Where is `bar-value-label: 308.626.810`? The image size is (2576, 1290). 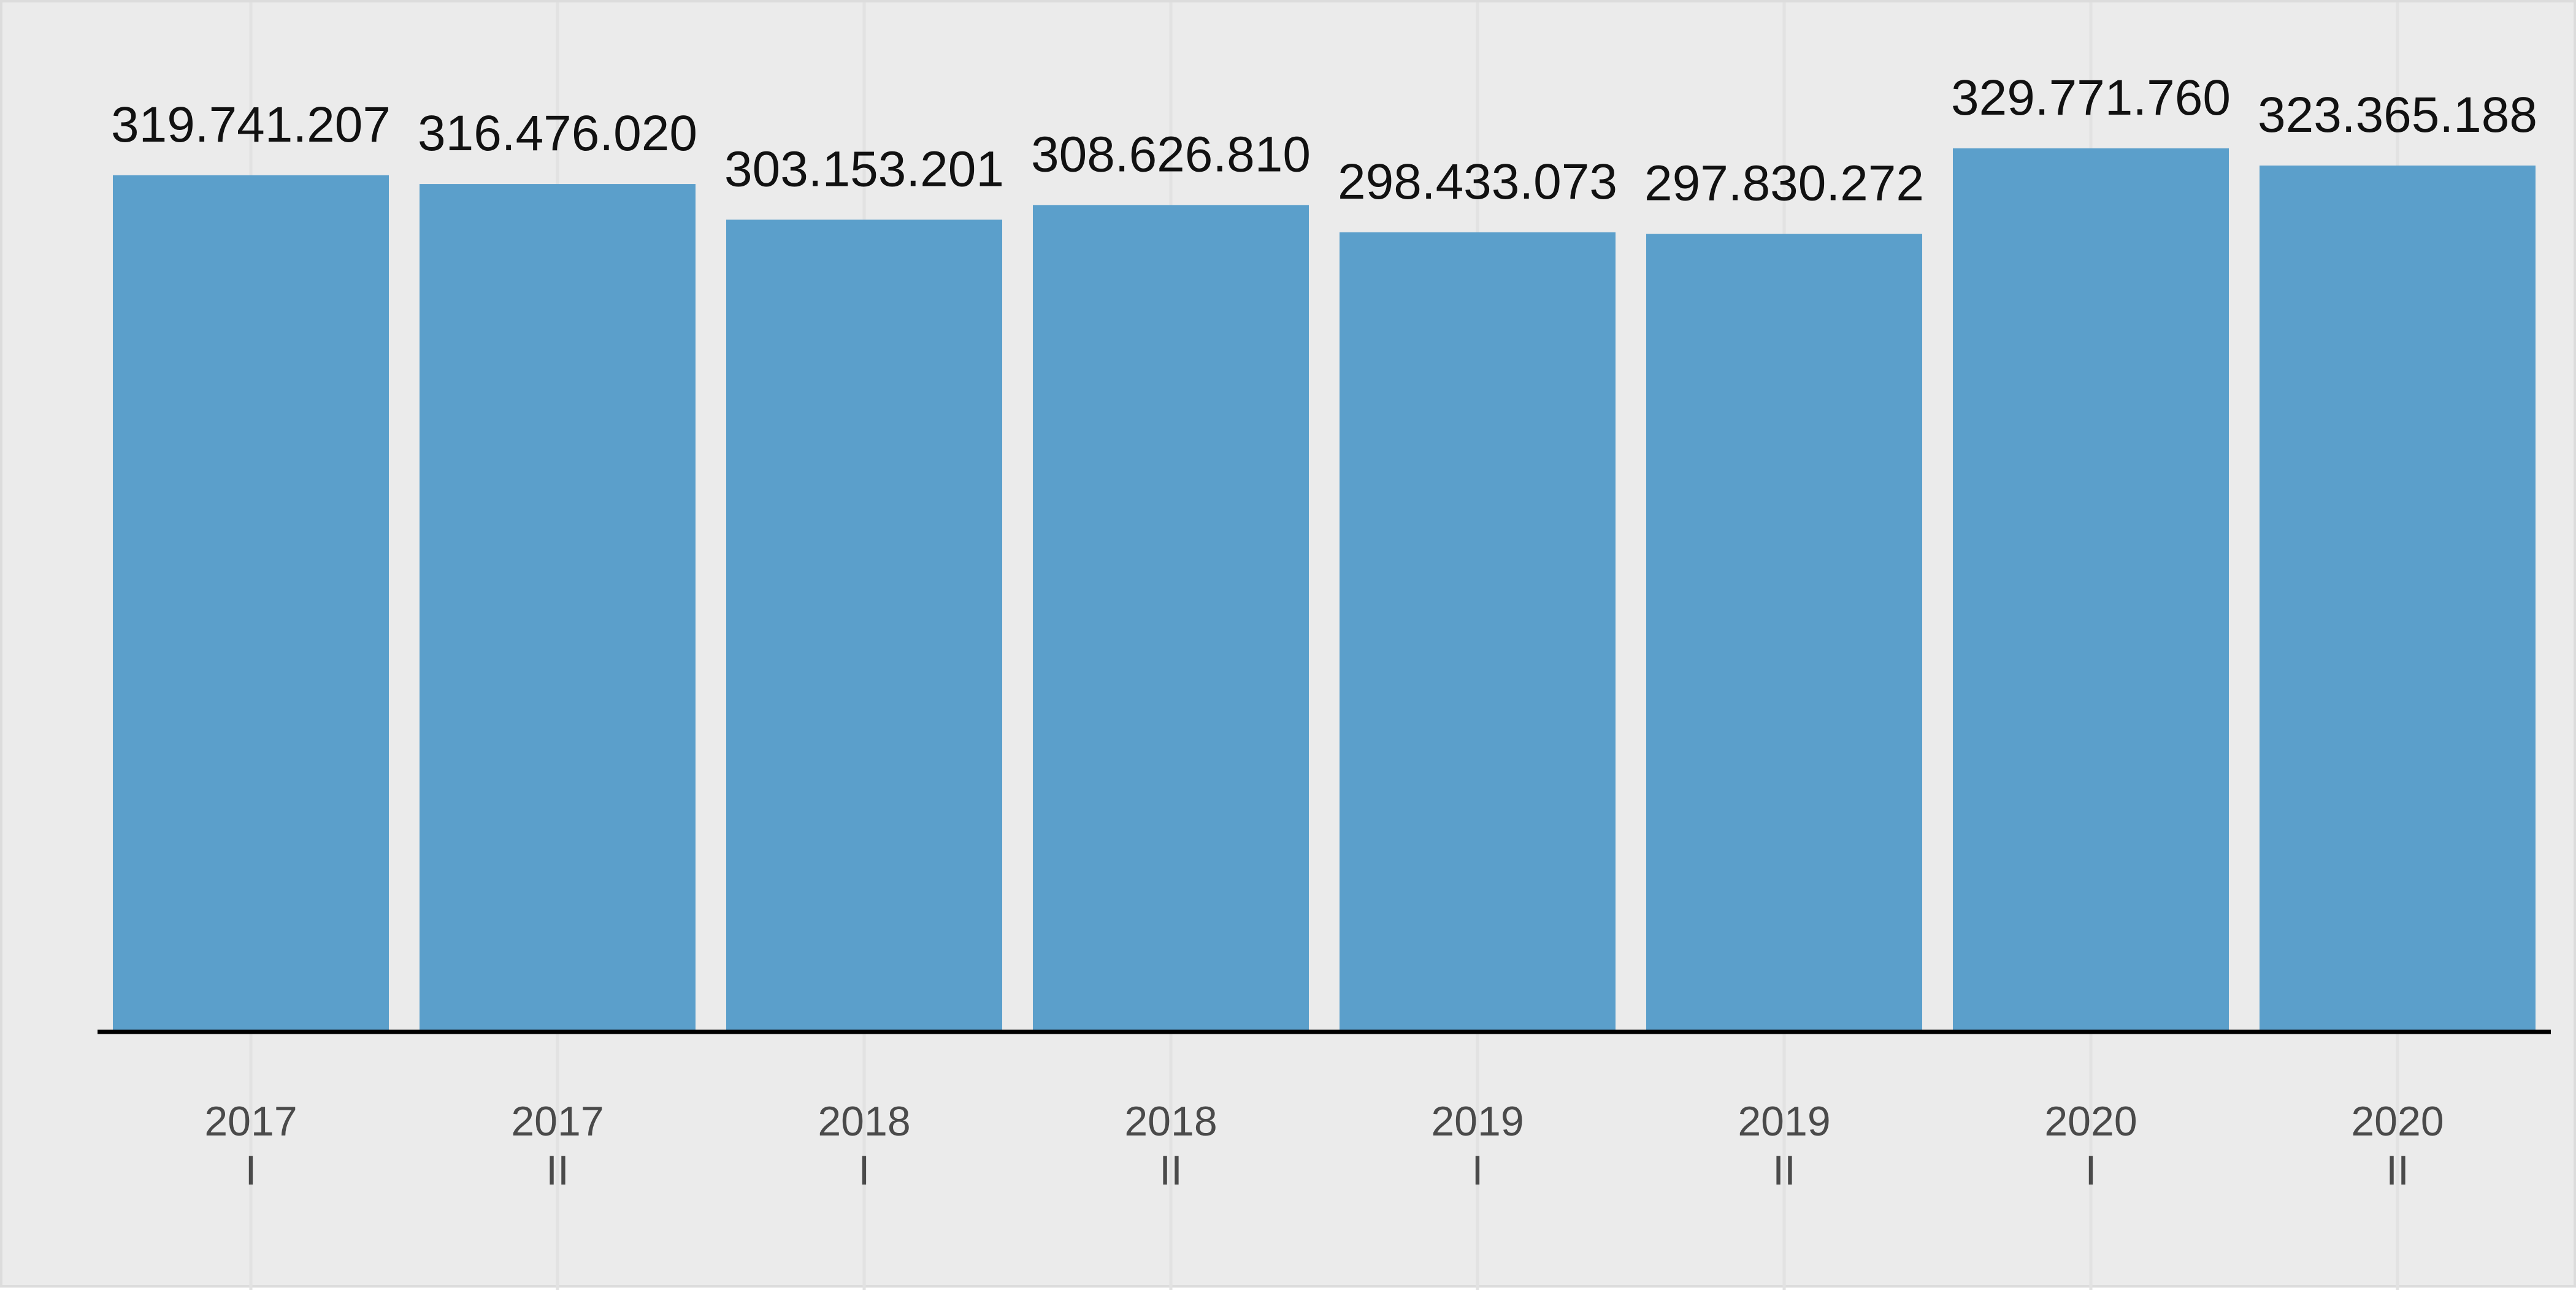 bar-value-label: 308.626.810 is located at coordinates (1171, 154).